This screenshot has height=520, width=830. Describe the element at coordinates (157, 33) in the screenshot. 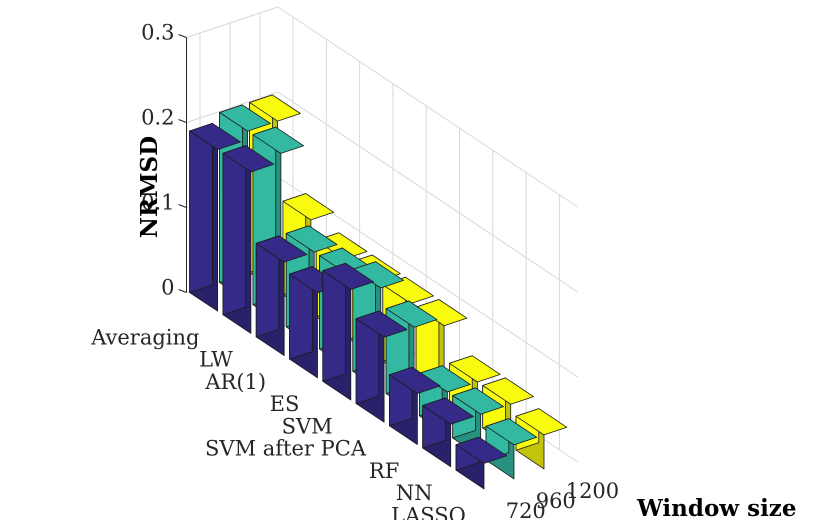

I see `z-tick-label: 0.3` at that location.